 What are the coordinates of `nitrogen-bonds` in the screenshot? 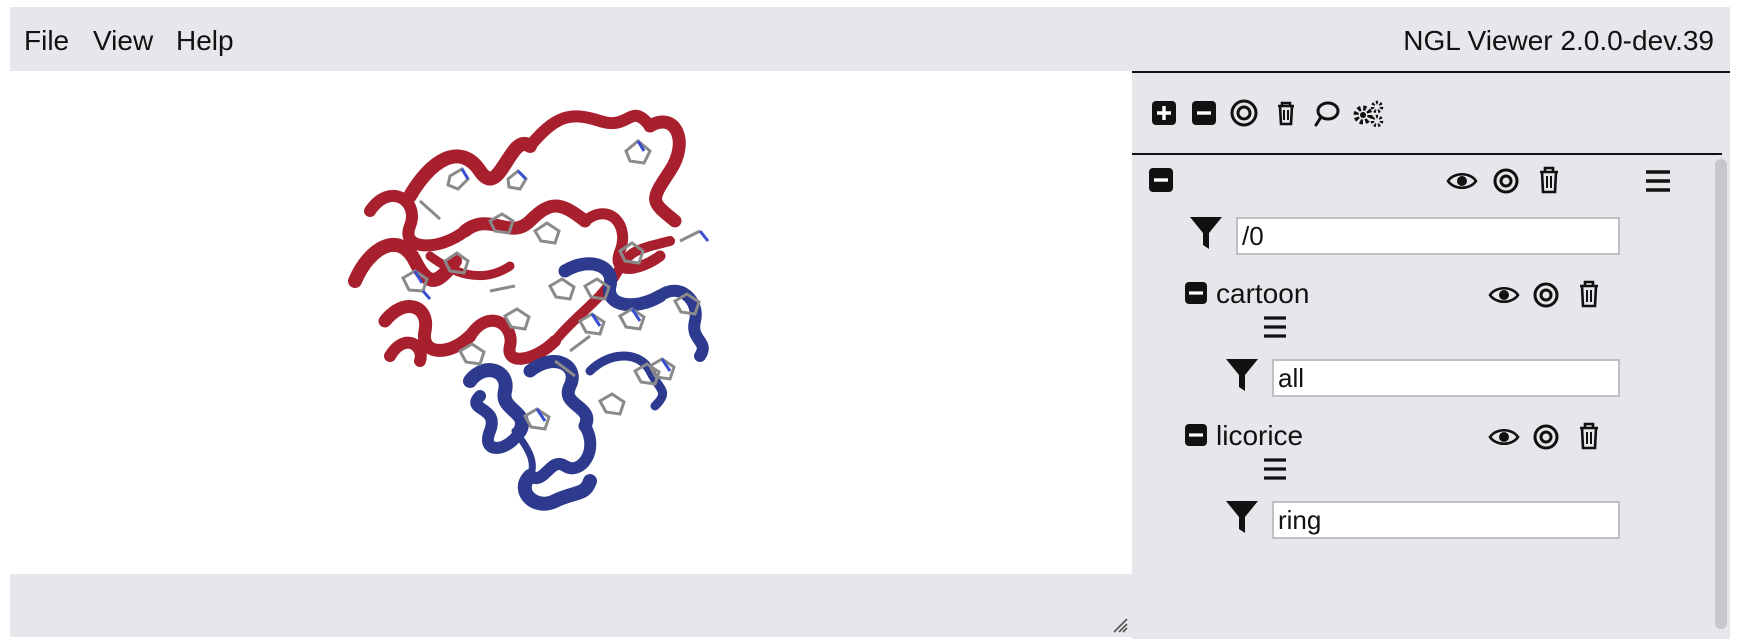 It's located at (561, 281).